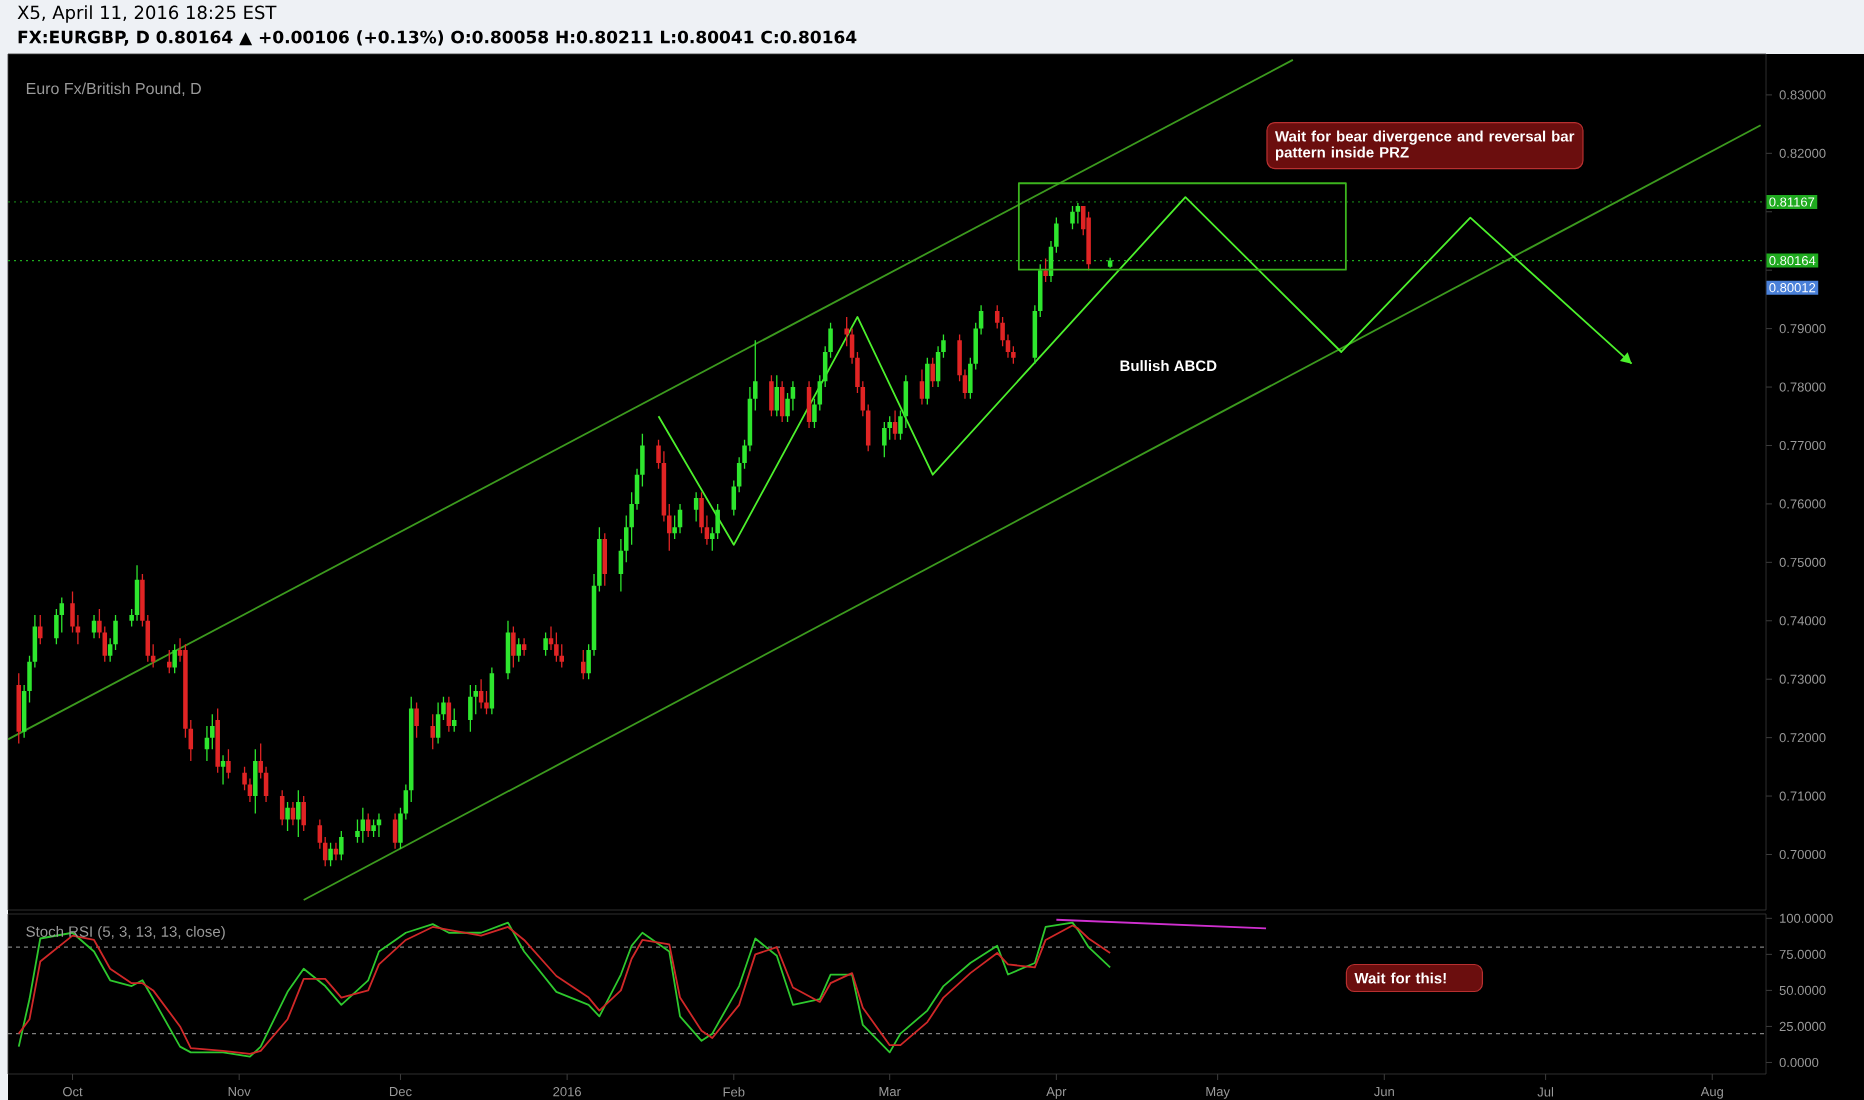 This screenshot has width=1864, height=1100. Describe the element at coordinates (113, 89) in the screenshot. I see `annotation: Euro Fx/British Pound, D` at that location.